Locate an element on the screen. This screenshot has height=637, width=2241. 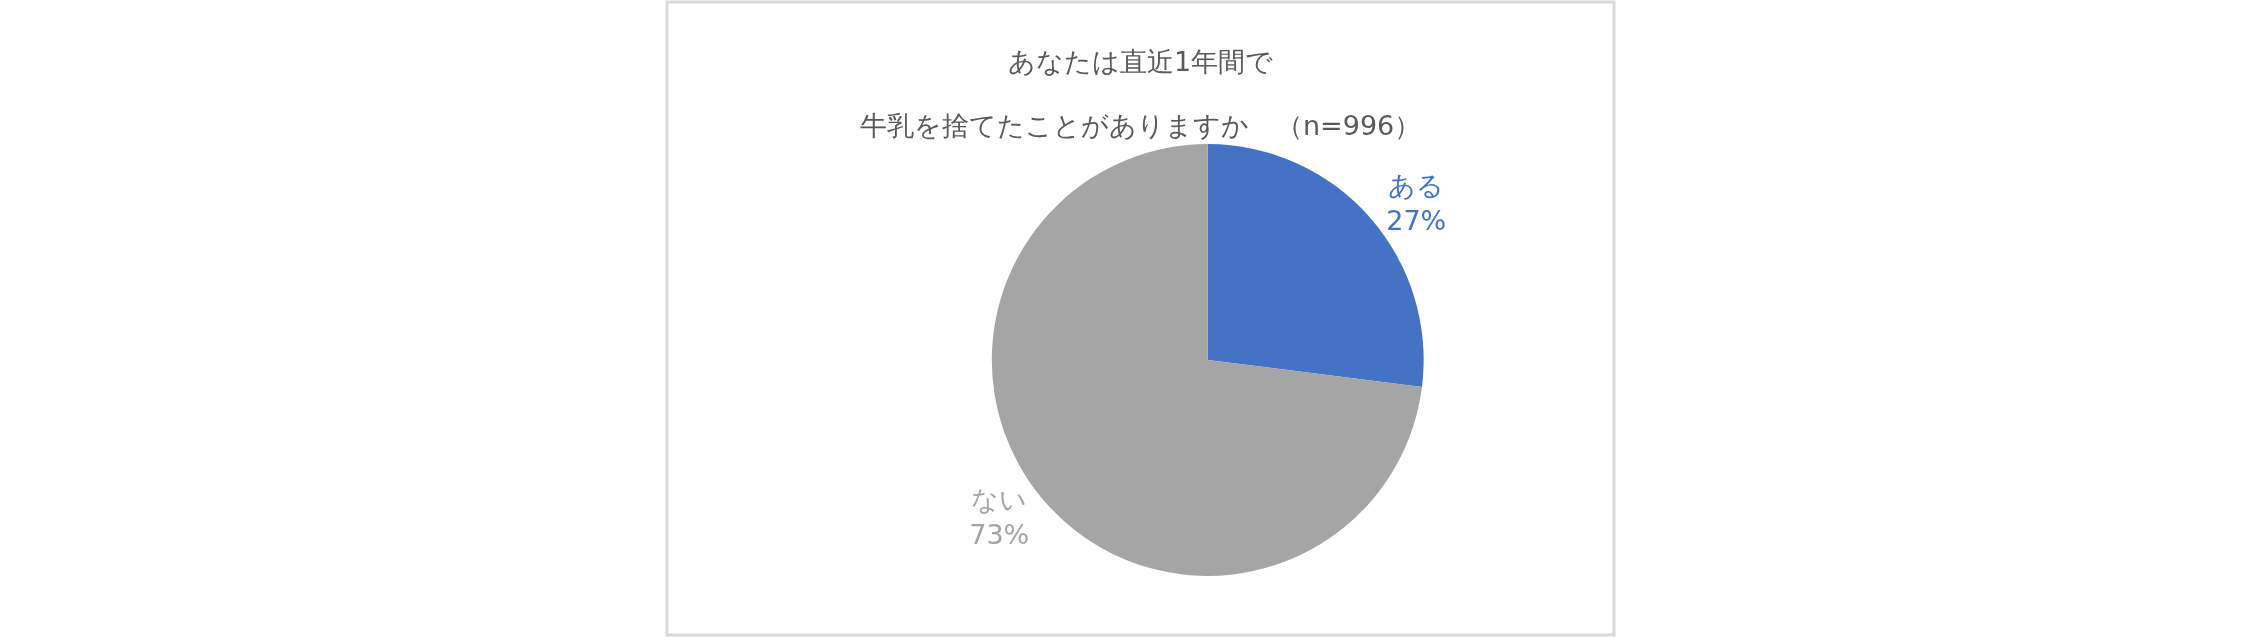
chart-subtitle: 牛乳を捨てたことがありますか （n=996） is located at coordinates (1141, 125).